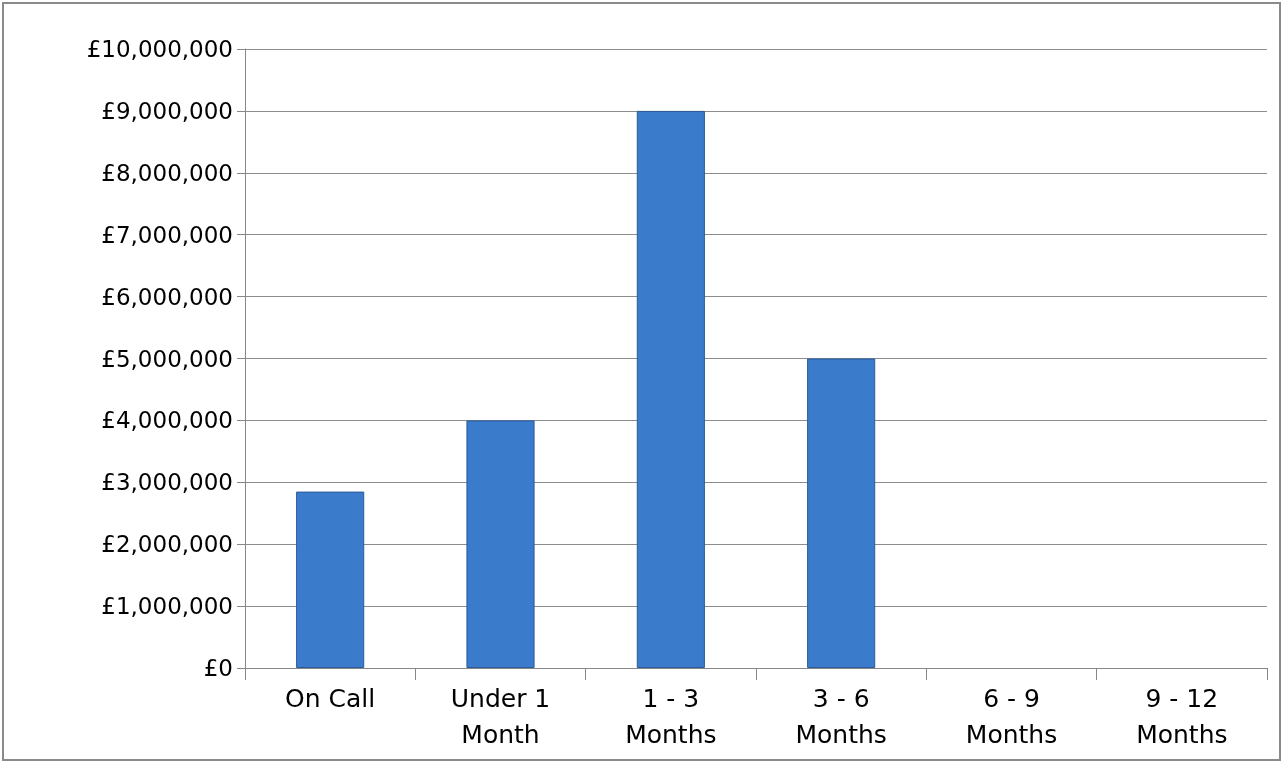 This screenshot has width=1283, height=763. Describe the element at coordinates (500, 716) in the screenshot. I see `x-tick-label: Under 1 Month` at that location.